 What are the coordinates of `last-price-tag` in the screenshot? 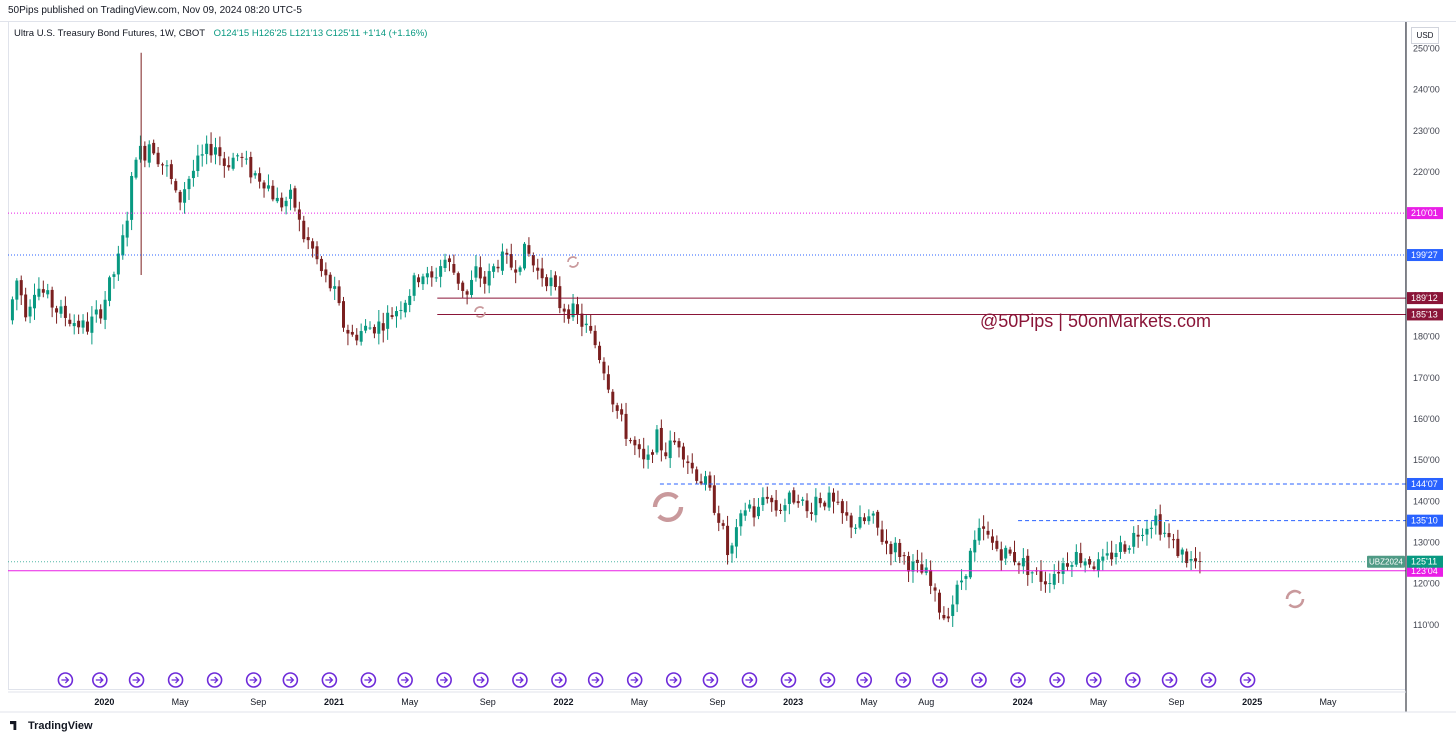 It's located at (1425, 561).